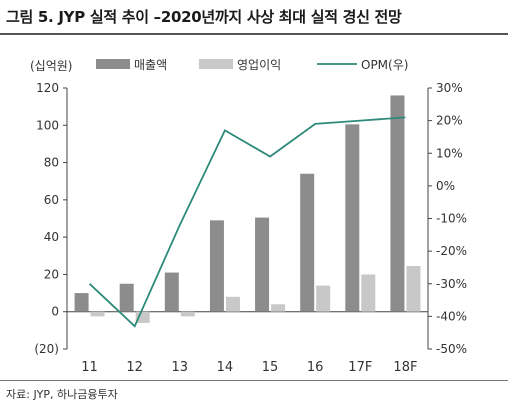 This screenshot has width=508, height=411. I want to click on legend-label-opm: OPM(우), so click(384, 65).